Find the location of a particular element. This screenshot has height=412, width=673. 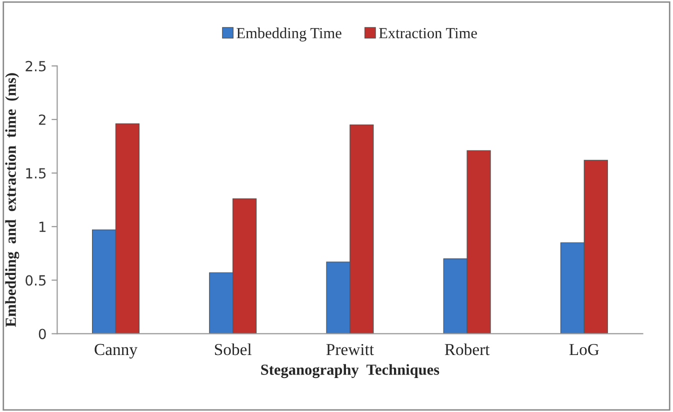

y-axis-title: Embedding and extraction time (ms) is located at coordinates (12, 200).